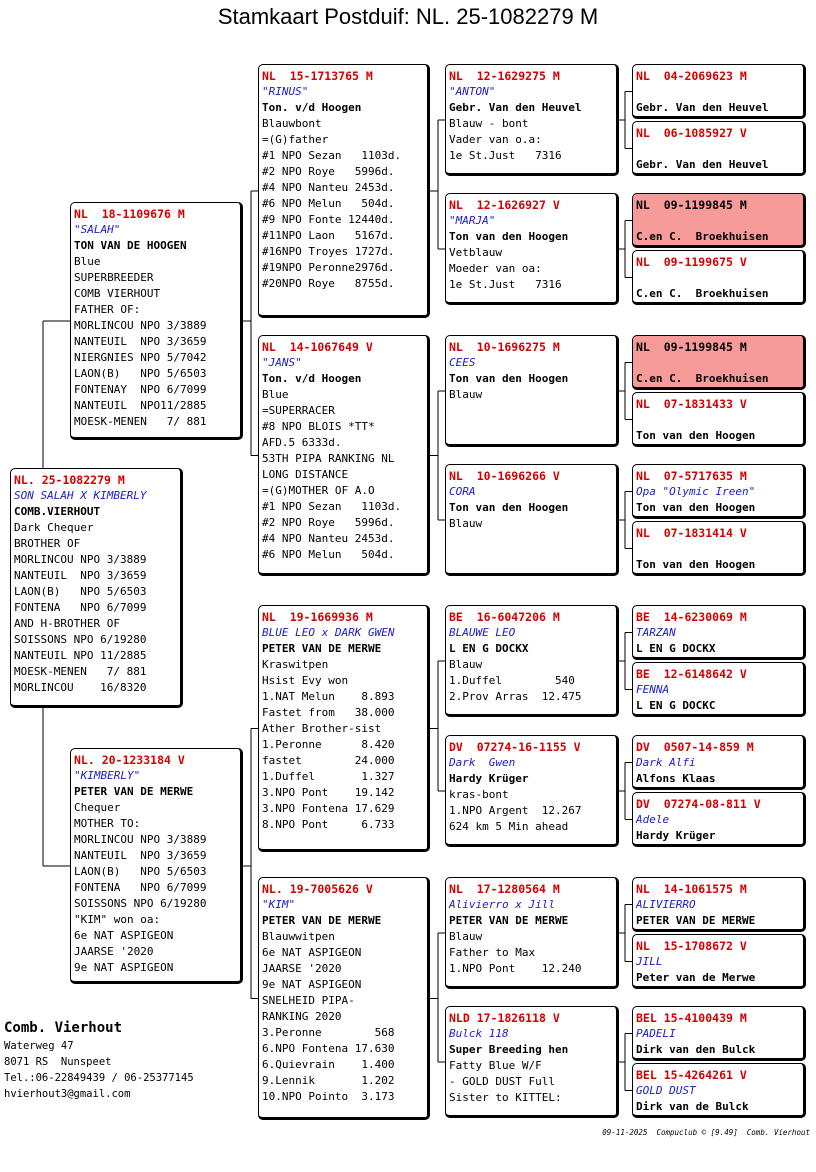 Image resolution: width=816 pixels, height=1172 pixels. I want to click on info-line: Hsist Evy won, so click(305, 680).